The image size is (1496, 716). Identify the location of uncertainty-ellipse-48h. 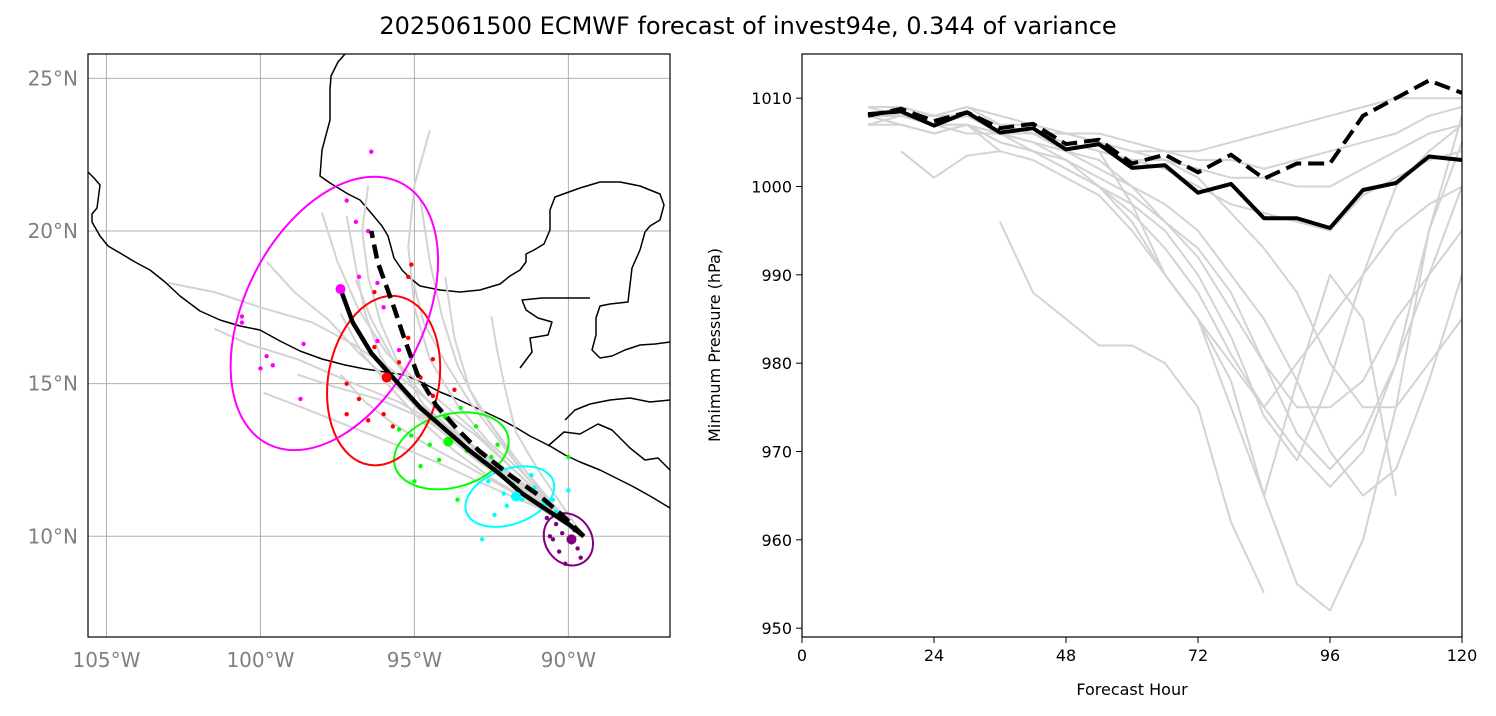
(510, 496).